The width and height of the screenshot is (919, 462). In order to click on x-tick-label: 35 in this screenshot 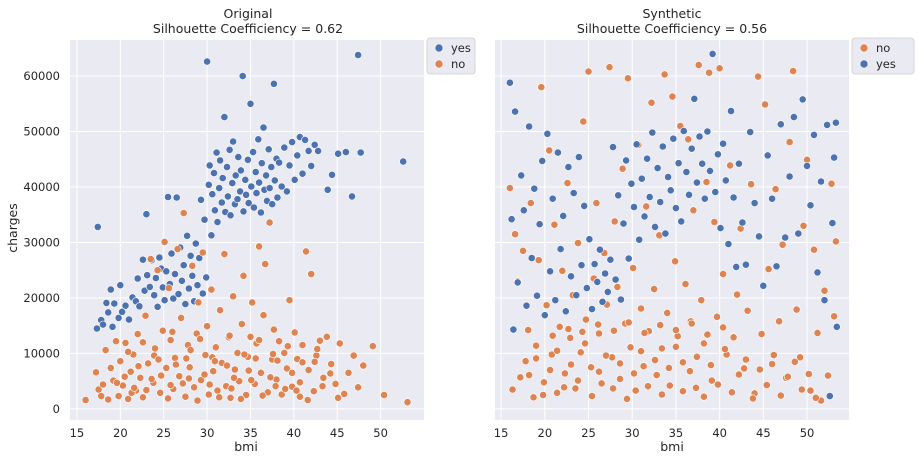, I will do `click(676, 433)`.